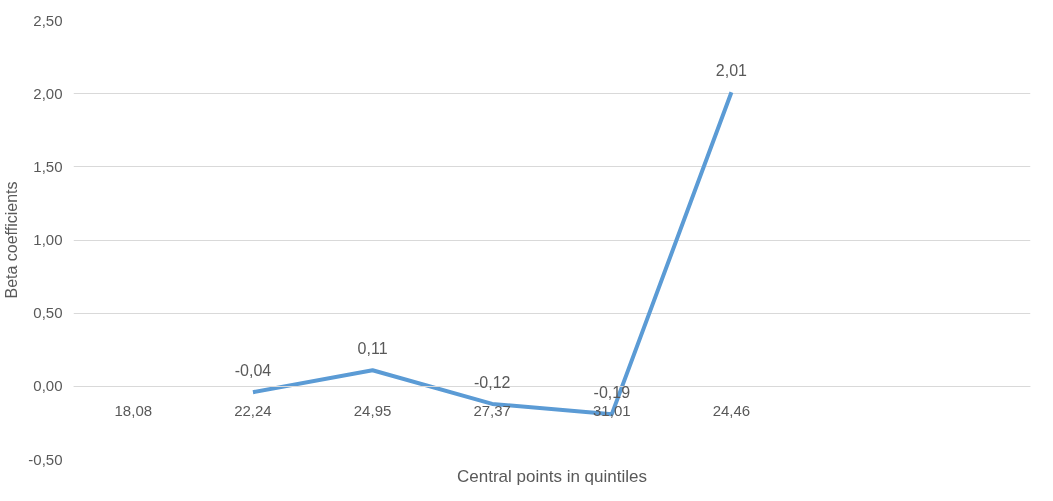  I want to click on x-tick-label: 18,08, so click(133, 411).